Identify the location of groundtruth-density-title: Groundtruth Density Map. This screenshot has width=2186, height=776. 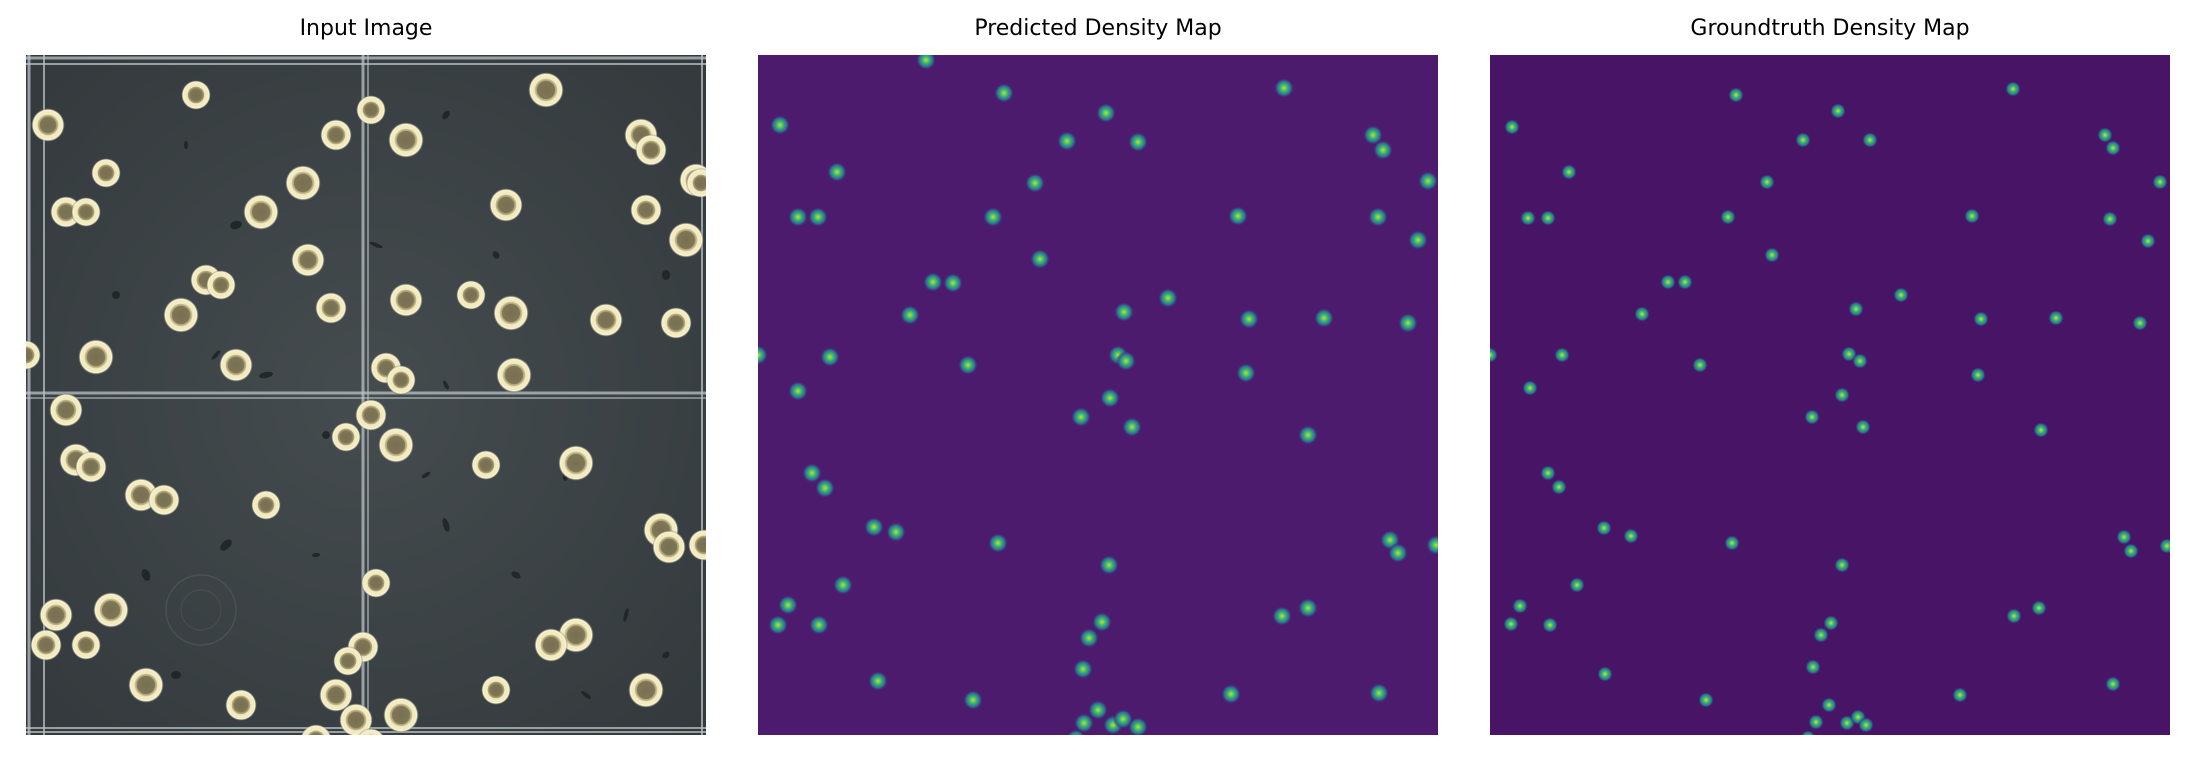
(1830, 28).